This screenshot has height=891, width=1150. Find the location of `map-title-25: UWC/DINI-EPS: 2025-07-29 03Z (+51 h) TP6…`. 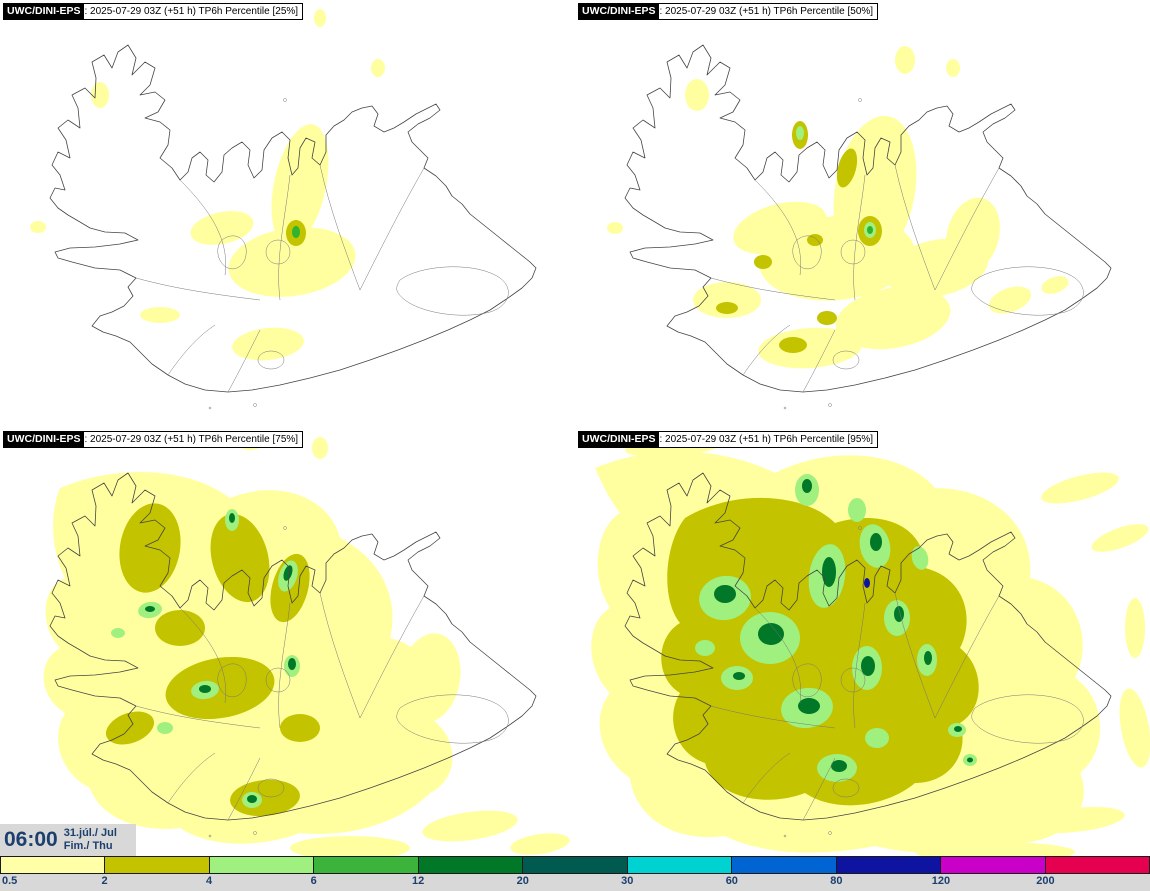

map-title-25: UWC/DINI-EPS: 2025-07-29 03Z (+51 h) TP6… is located at coordinates (153, 11).